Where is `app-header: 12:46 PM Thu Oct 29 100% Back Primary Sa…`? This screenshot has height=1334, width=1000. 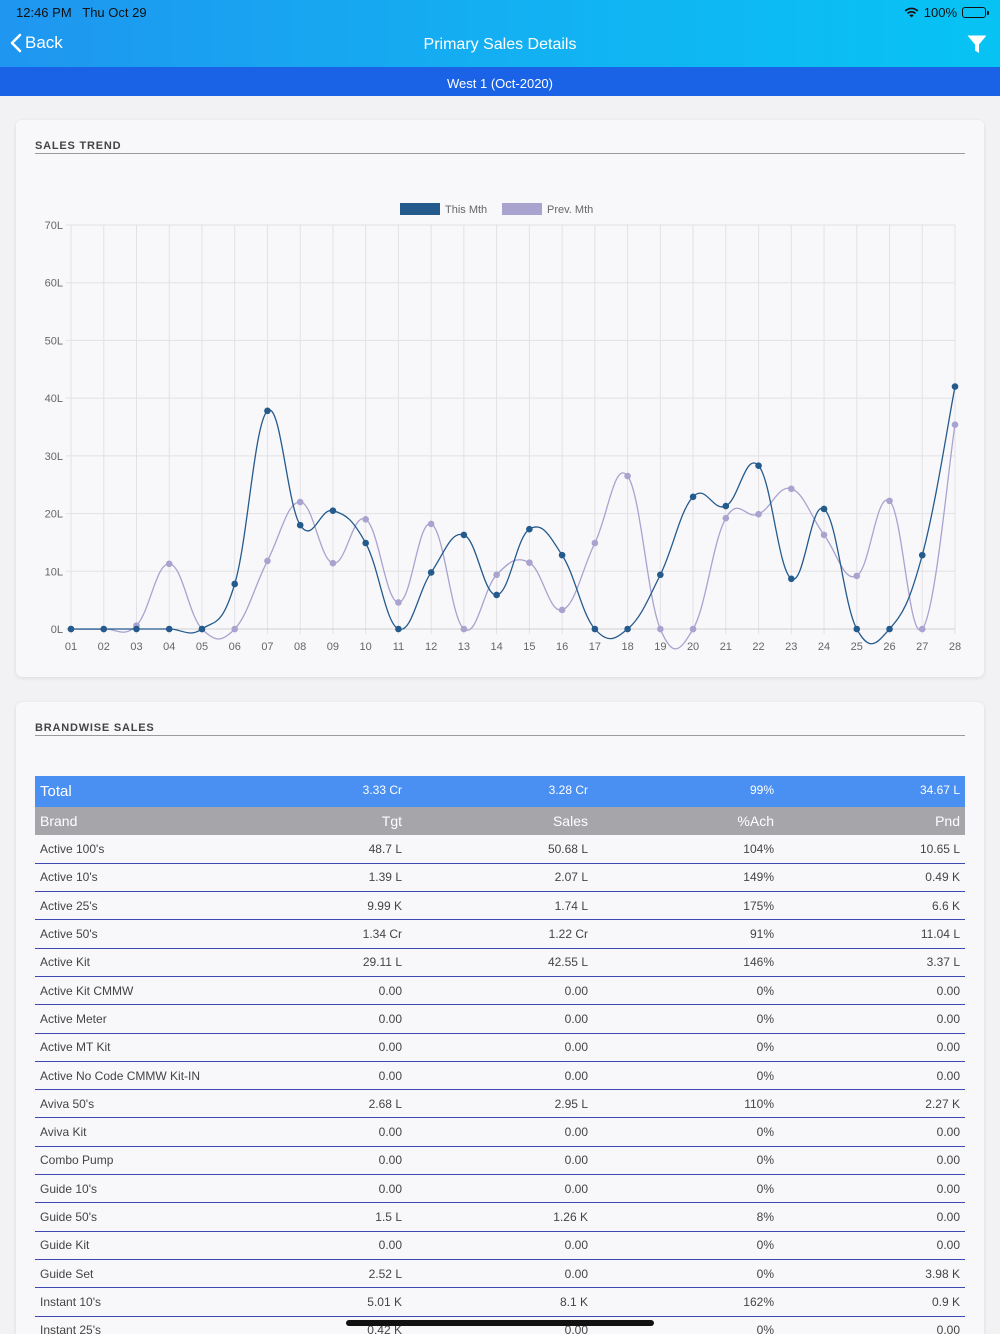
app-header: 12:46 PM Thu Oct 29 100% Back Primary Sa… is located at coordinates (500, 33).